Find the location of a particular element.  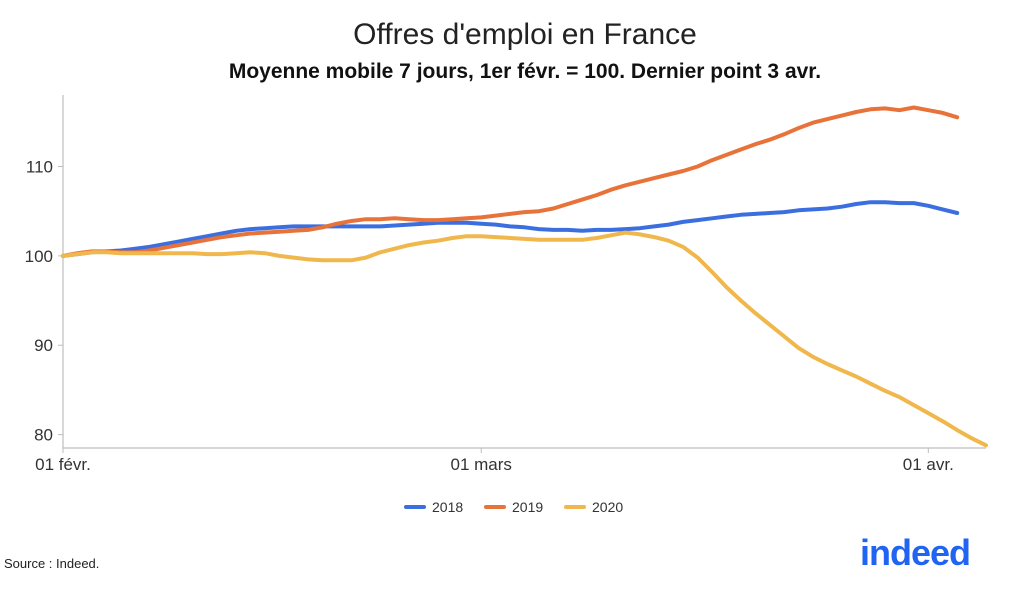

indeed-logo: indeed is located at coordinates (915, 552).